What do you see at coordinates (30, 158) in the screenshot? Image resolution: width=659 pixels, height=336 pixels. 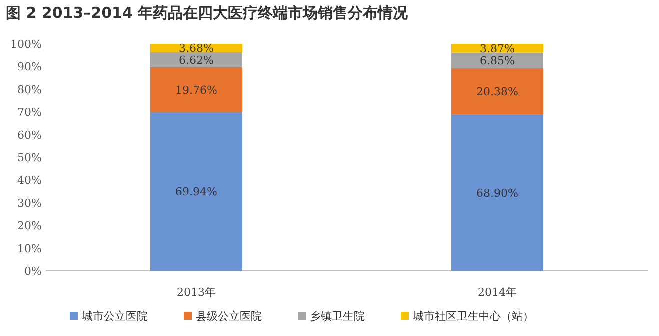 I see `y-tick-label: 50%` at bounding box center [30, 158].